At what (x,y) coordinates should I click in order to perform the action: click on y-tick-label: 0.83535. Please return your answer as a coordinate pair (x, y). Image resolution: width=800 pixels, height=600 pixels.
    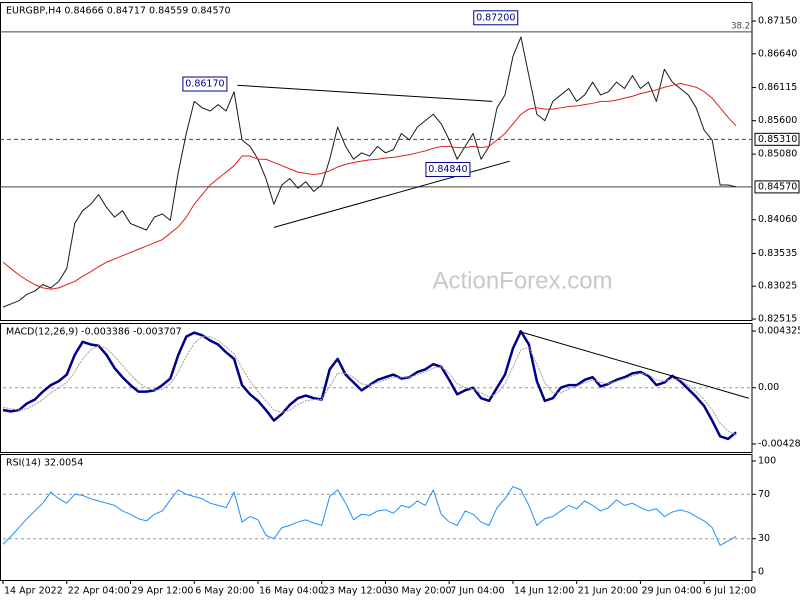
    Looking at the image, I should click on (777, 253).